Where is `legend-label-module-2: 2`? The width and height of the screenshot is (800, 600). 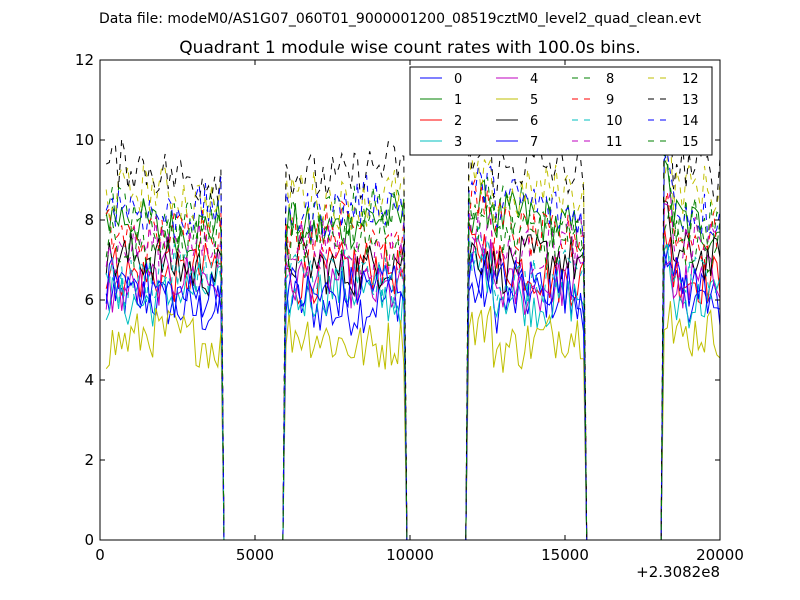 legend-label-module-2: 2 is located at coordinates (458, 121).